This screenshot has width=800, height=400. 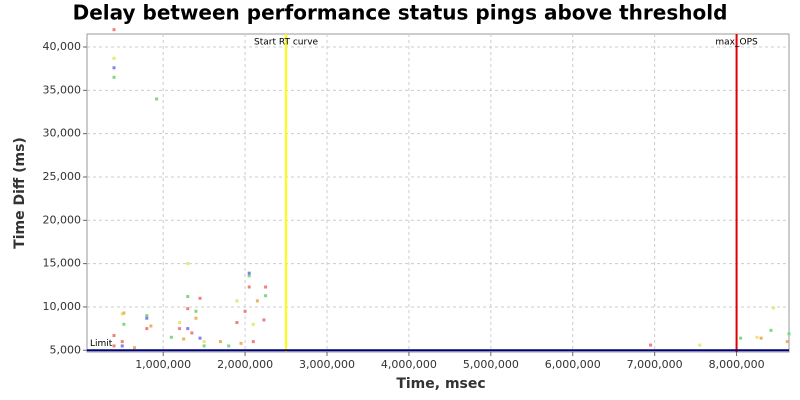 What do you see at coordinates (737, 364) in the screenshot?
I see `x-tick-label: 8,000,000` at bounding box center [737, 364].